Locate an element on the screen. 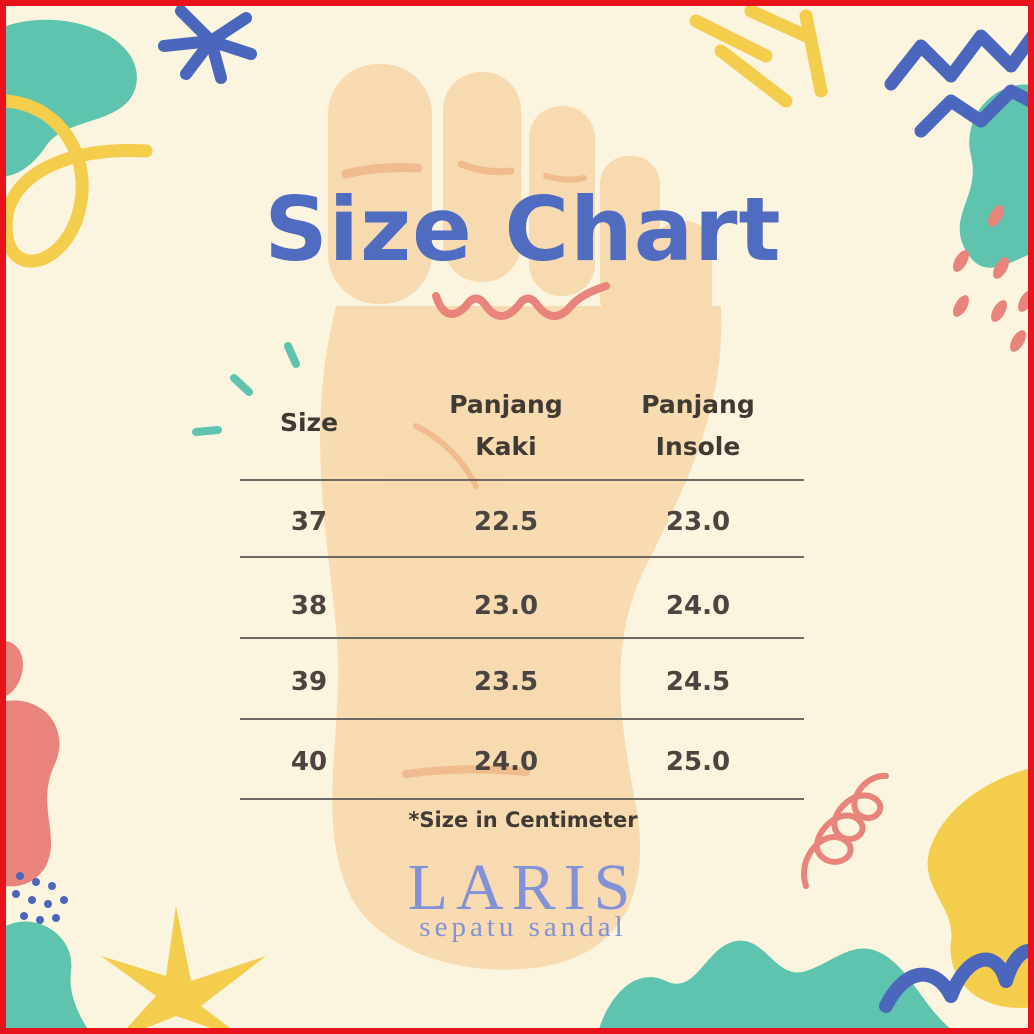 The height and width of the screenshot is (1034, 1034). cell-size: 40 is located at coordinates (309, 762).